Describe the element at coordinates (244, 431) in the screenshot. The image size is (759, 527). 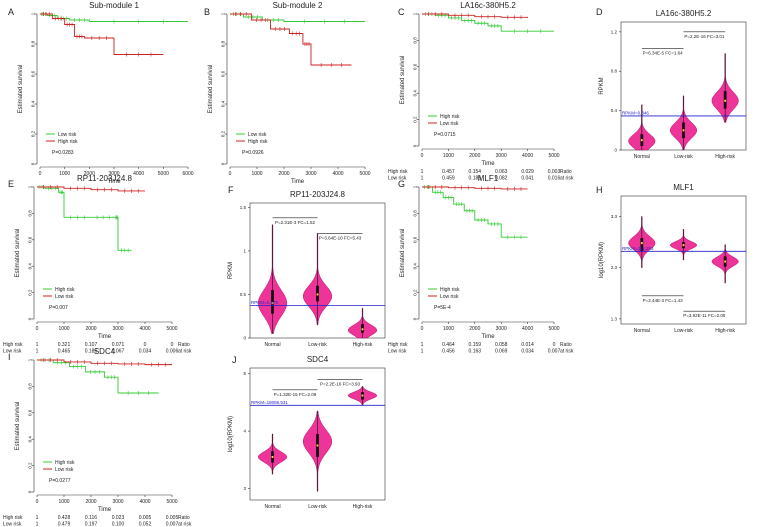
I see `y-tick-label: 4` at that location.